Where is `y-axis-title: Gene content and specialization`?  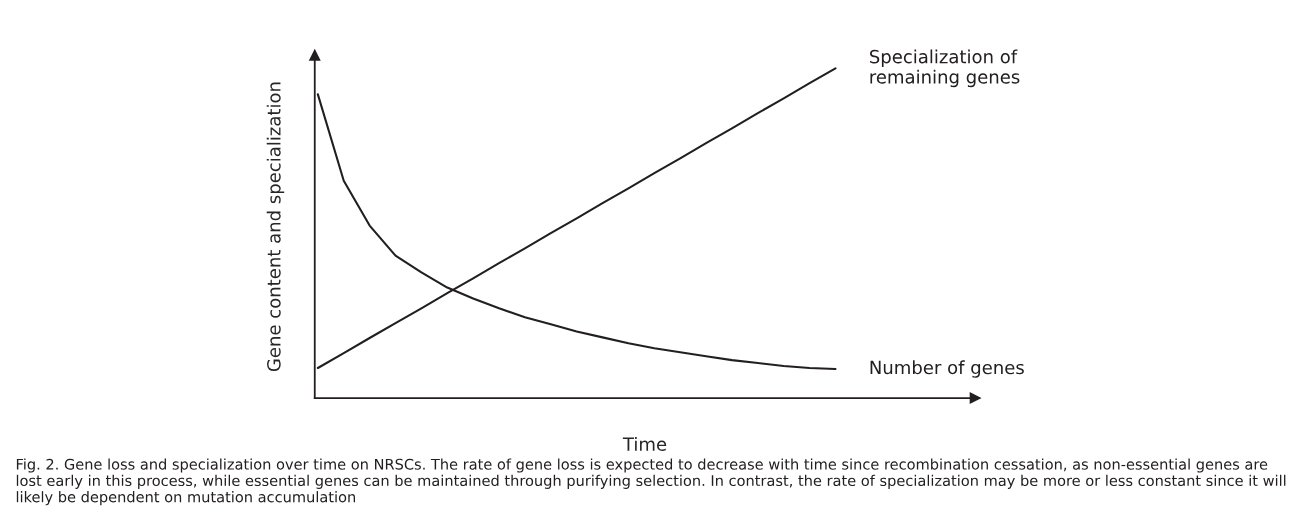
y-axis-title: Gene content and specialization is located at coordinates (275, 227).